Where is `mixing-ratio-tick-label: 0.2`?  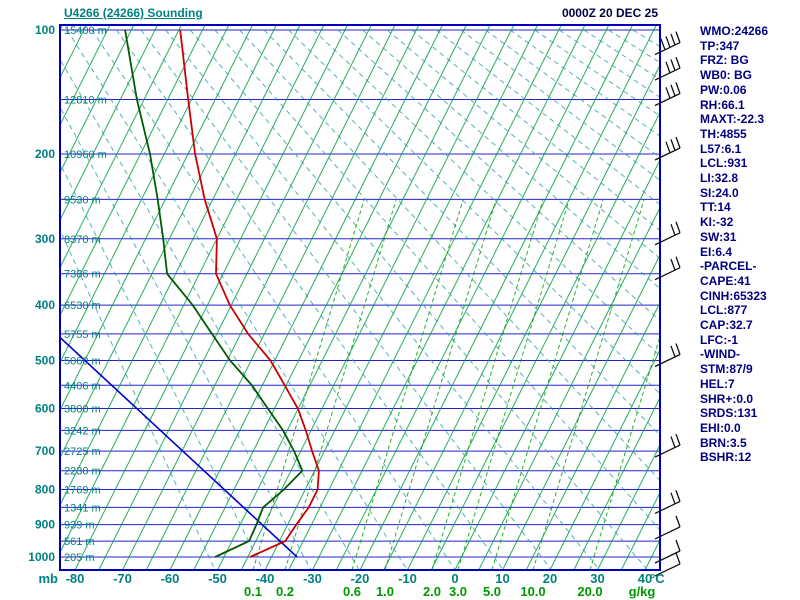
mixing-ratio-tick-label: 0.2 is located at coordinates (285, 591).